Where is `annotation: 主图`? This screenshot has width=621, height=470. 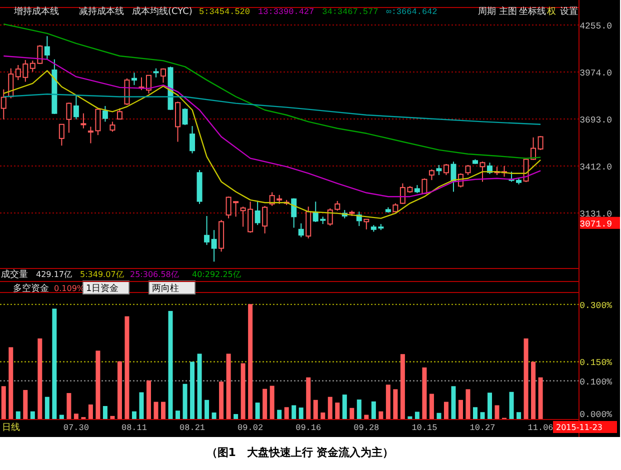 annotation: 主图 is located at coordinates (508, 11).